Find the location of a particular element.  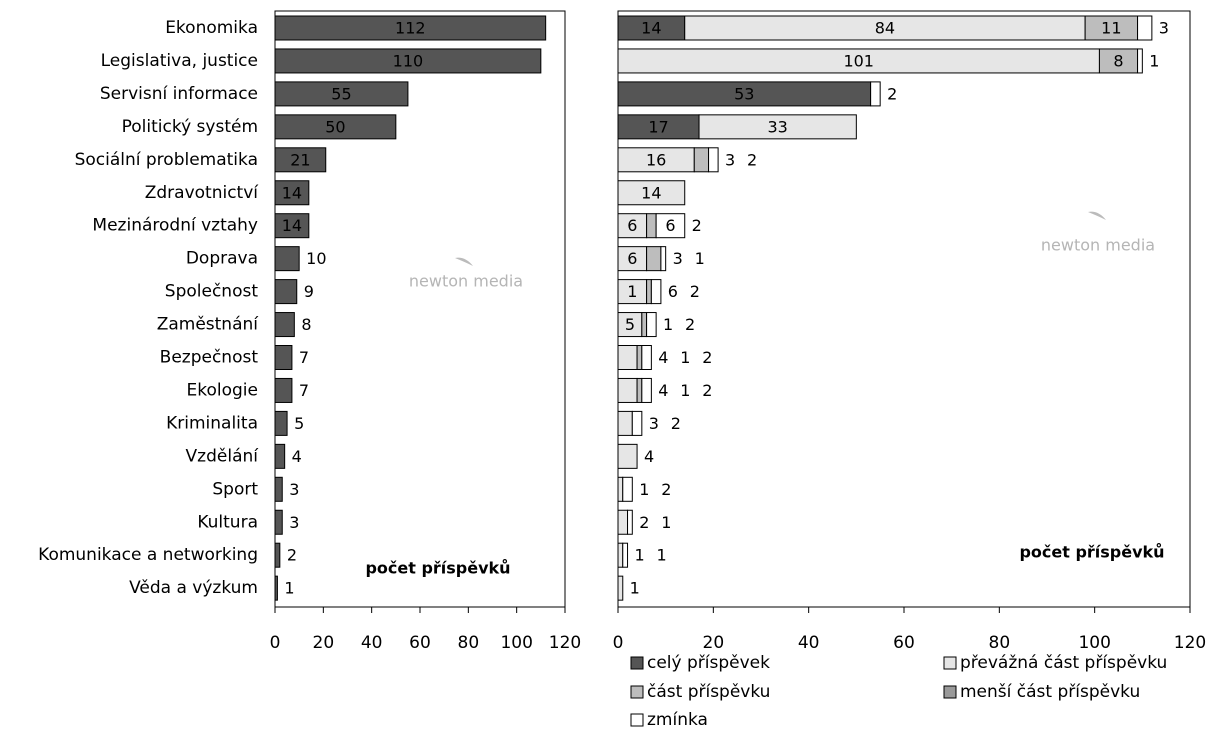

data-label: 112 is located at coordinates (410, 28).